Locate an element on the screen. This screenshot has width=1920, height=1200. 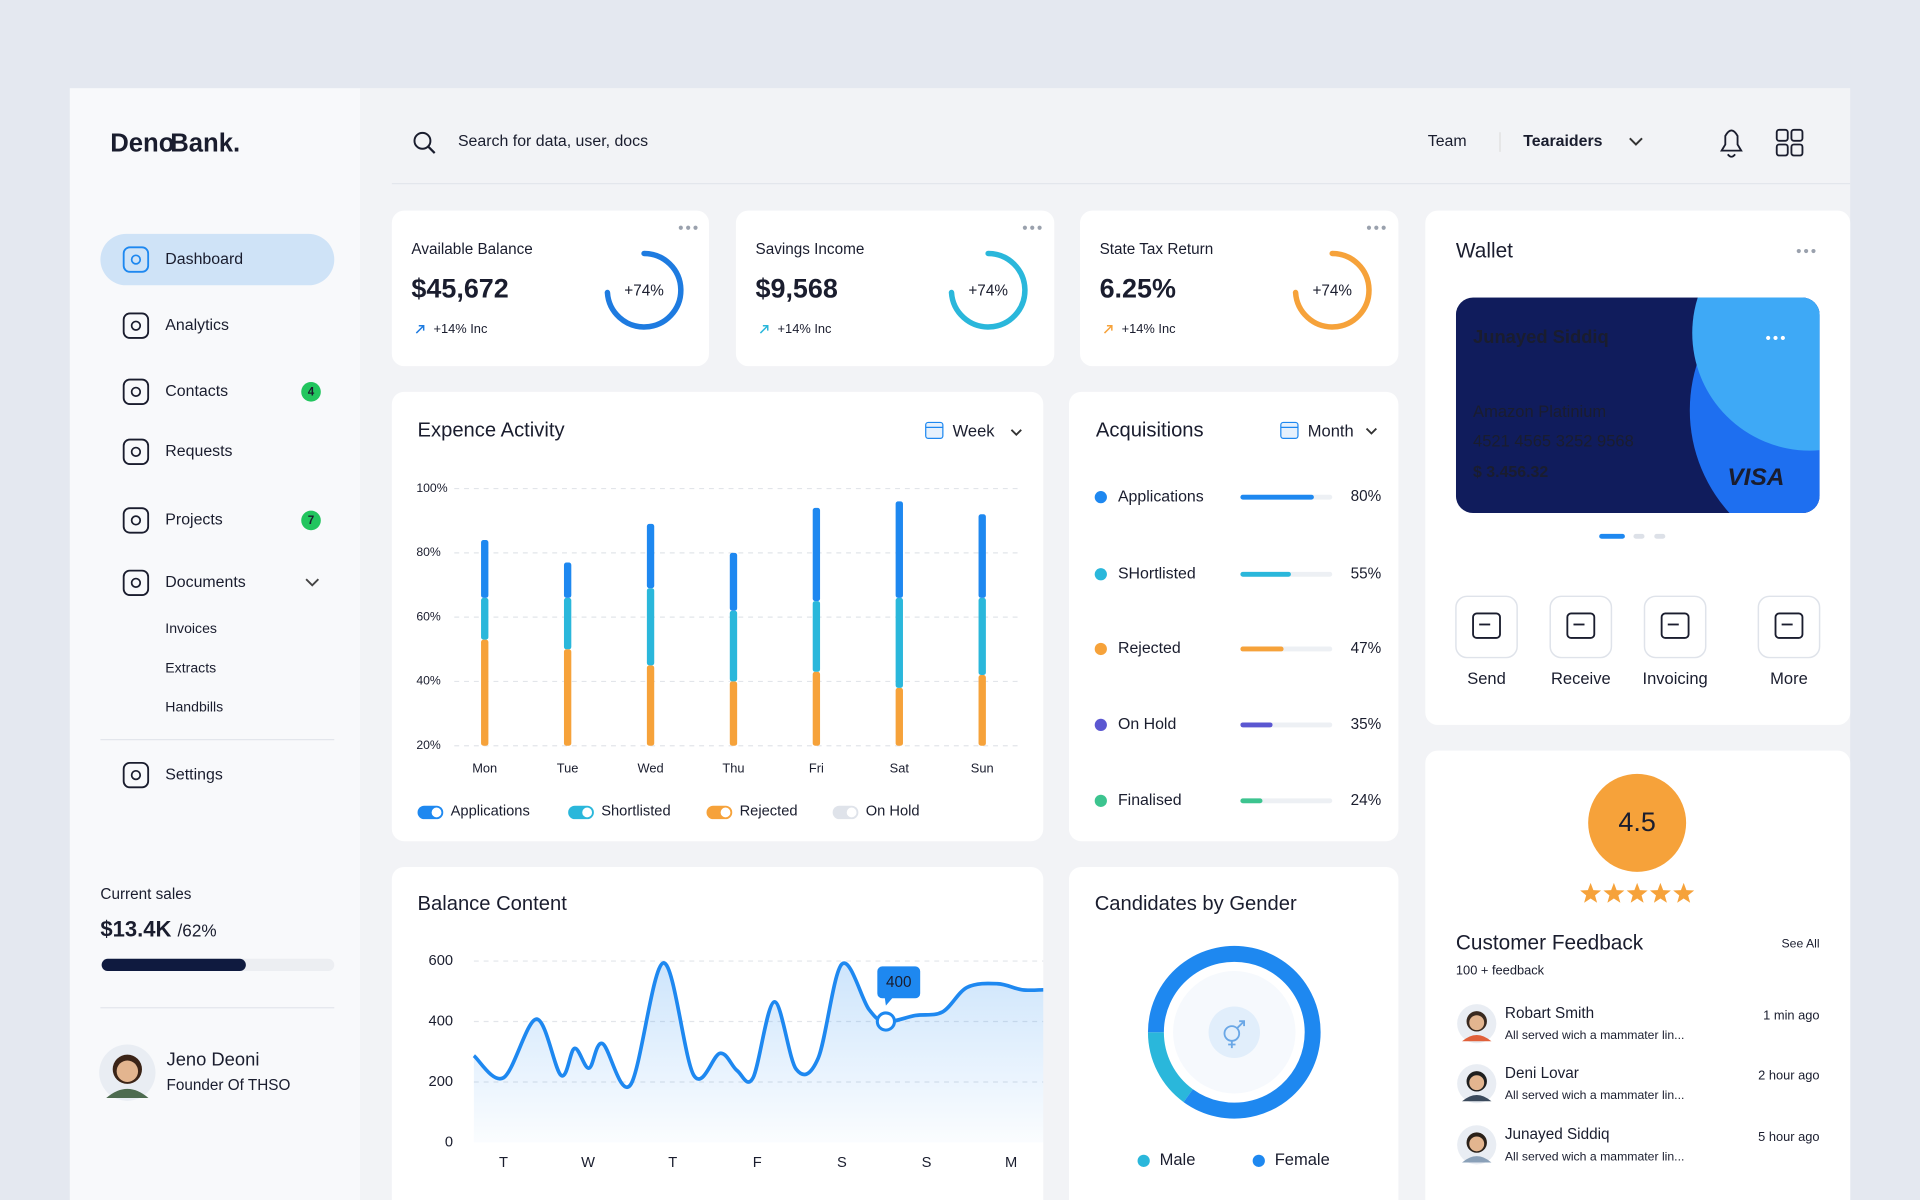
tooltip-label: 400 is located at coordinates (899, 982).